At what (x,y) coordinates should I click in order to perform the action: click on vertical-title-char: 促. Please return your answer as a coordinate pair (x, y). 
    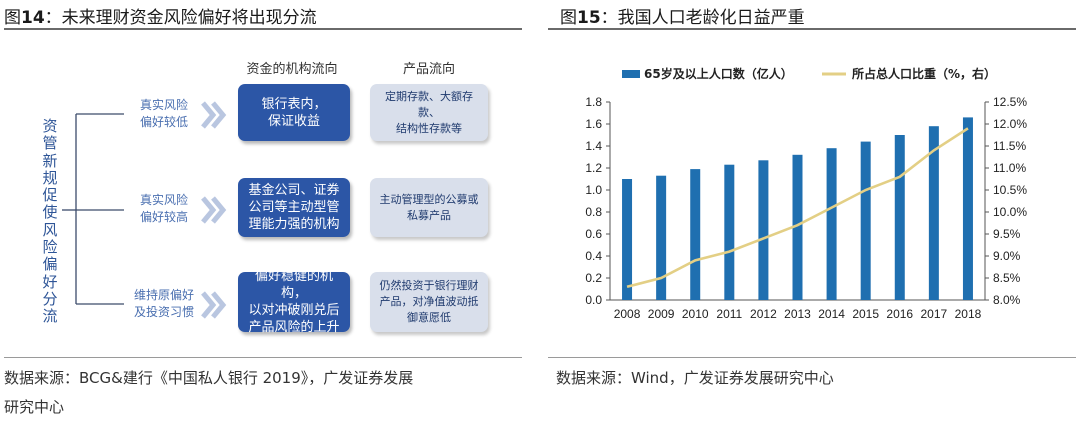
    Looking at the image, I should click on (50, 195).